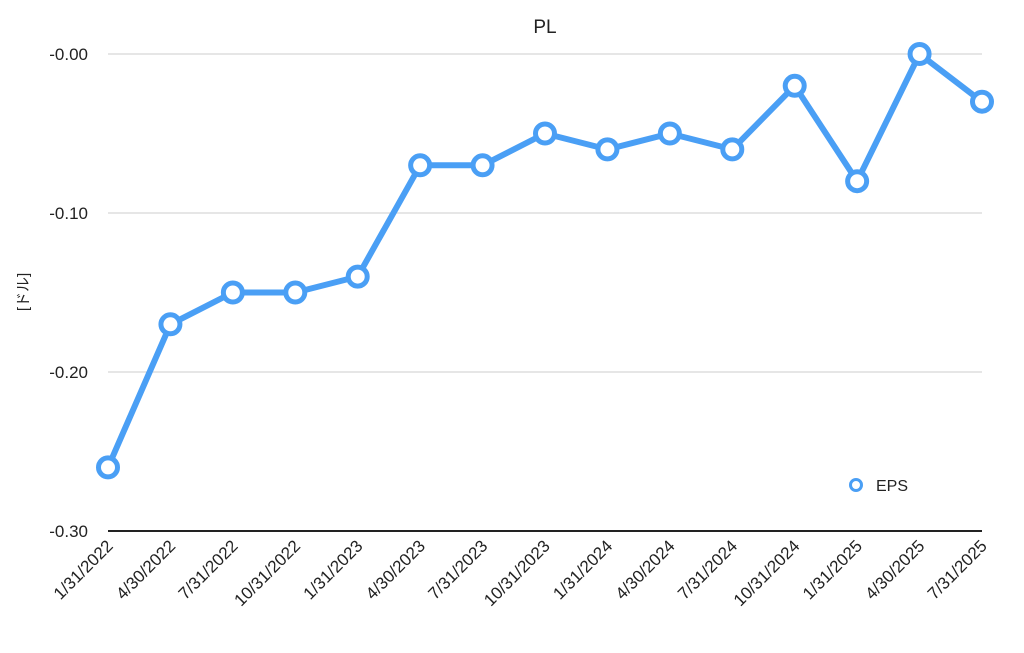 The height and width of the screenshot is (653, 1024). What do you see at coordinates (68, 293) in the screenshot?
I see `y-axis-ticks: -0.00 -0.10 -0.20 -0.30` at bounding box center [68, 293].